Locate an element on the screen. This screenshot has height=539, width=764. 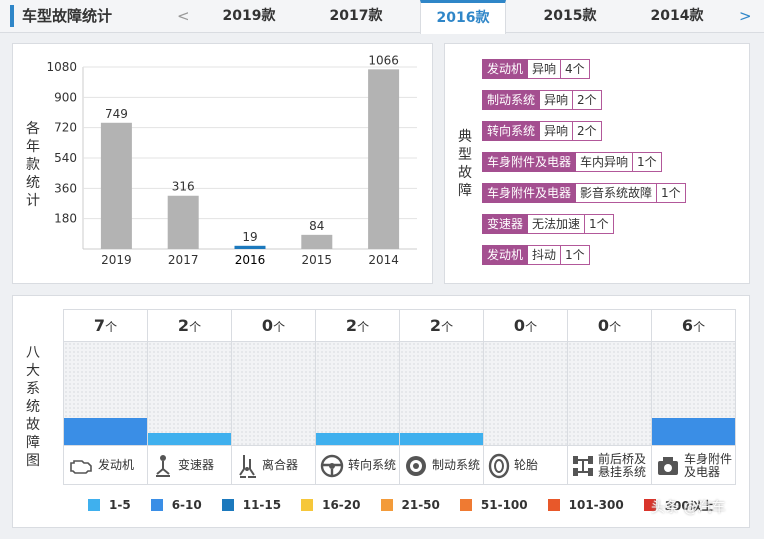
legend-item: 51-100 is located at coordinates (493, 505).